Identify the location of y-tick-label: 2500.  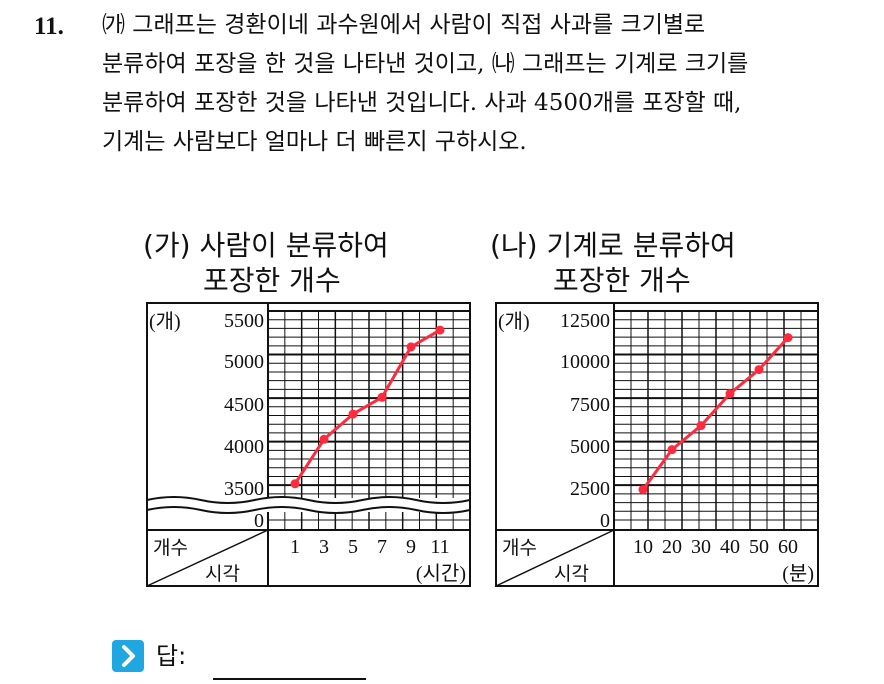
(590, 489).